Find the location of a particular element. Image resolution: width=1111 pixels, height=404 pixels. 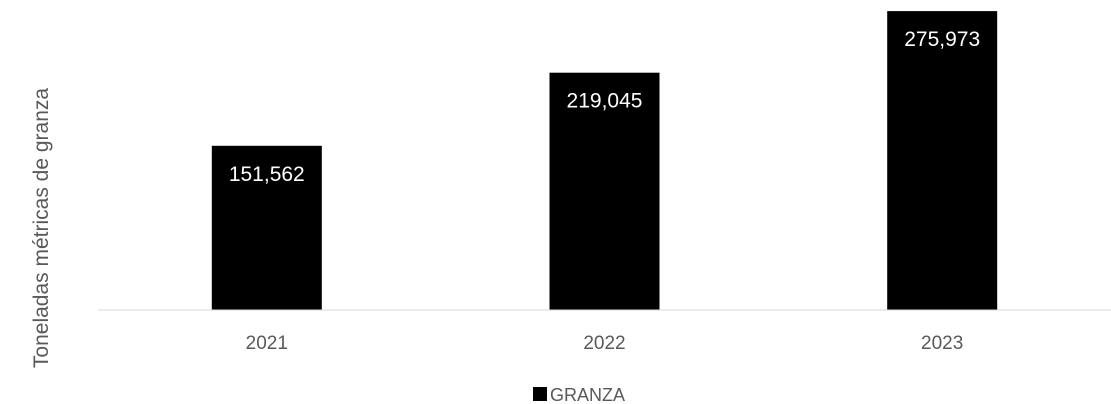

y-axis-title: Toneladas métricas de granza is located at coordinates (41, 228).